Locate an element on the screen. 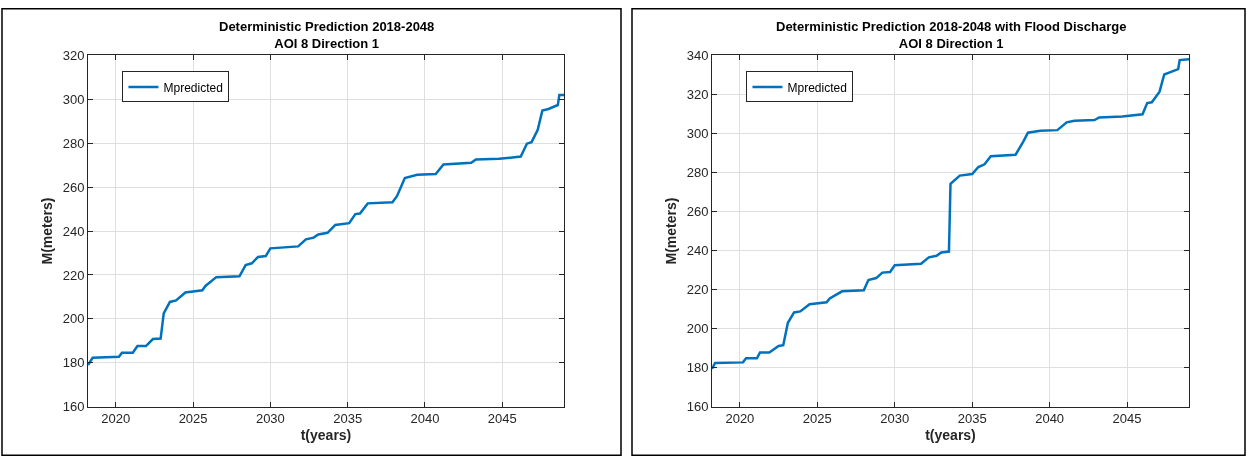 This screenshot has width=1247, height=465. chart-title: Deterministic Prediction 2018-2048 is located at coordinates (327, 26).